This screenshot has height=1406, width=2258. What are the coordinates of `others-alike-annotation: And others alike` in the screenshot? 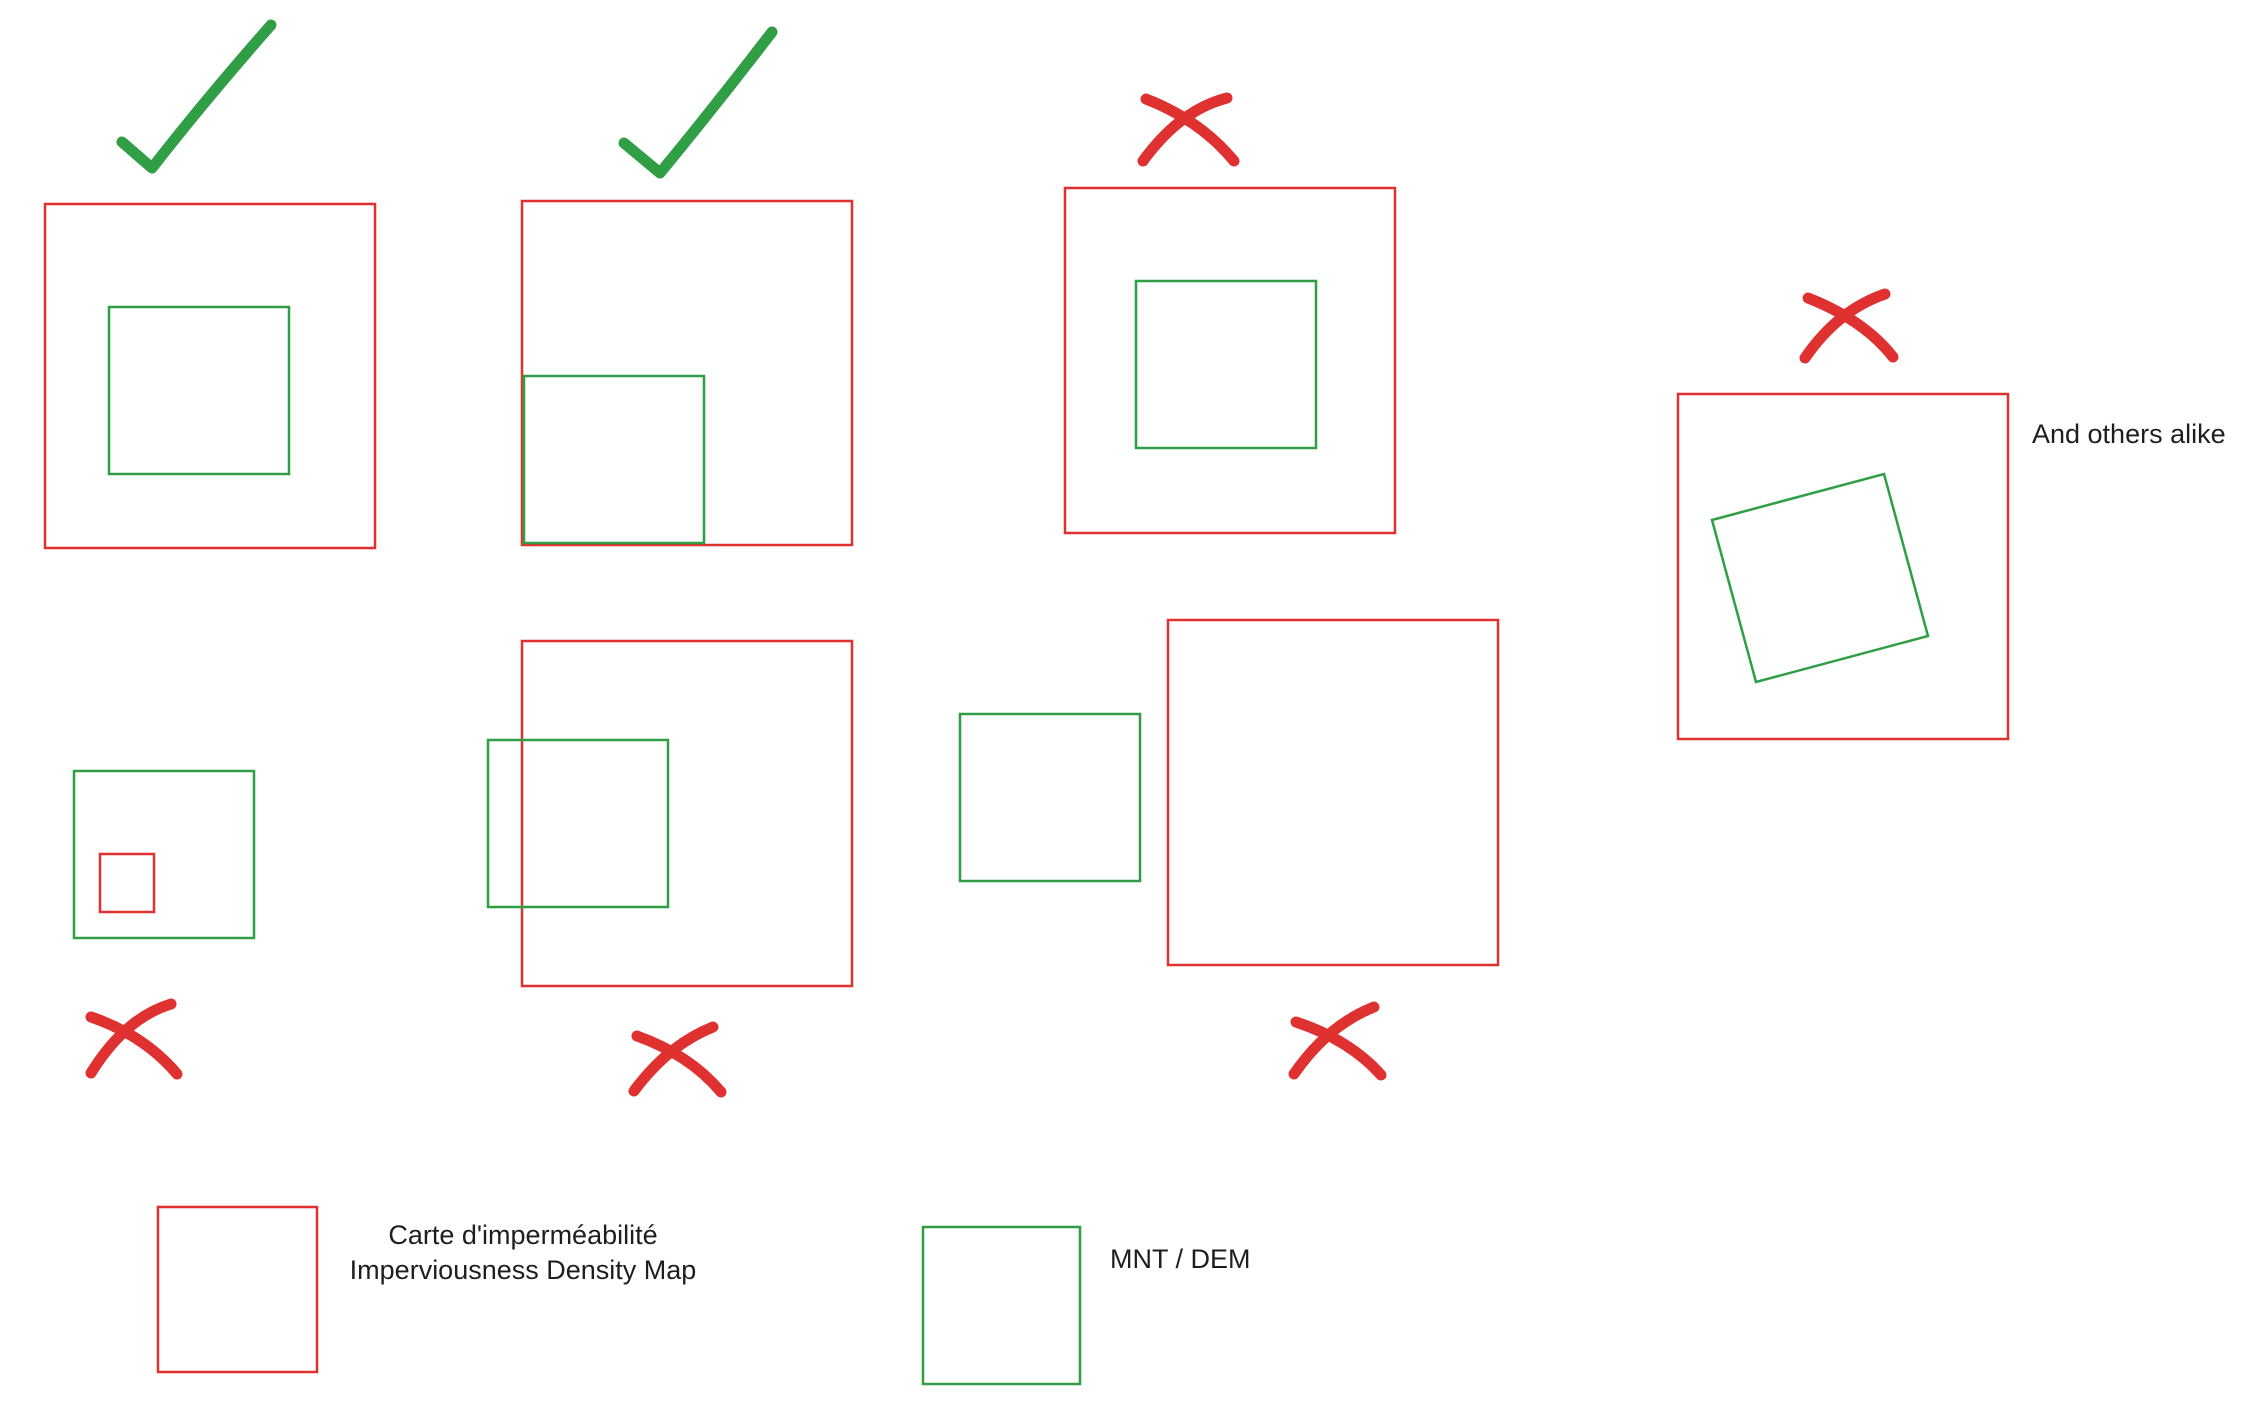 It's located at (2129, 434).